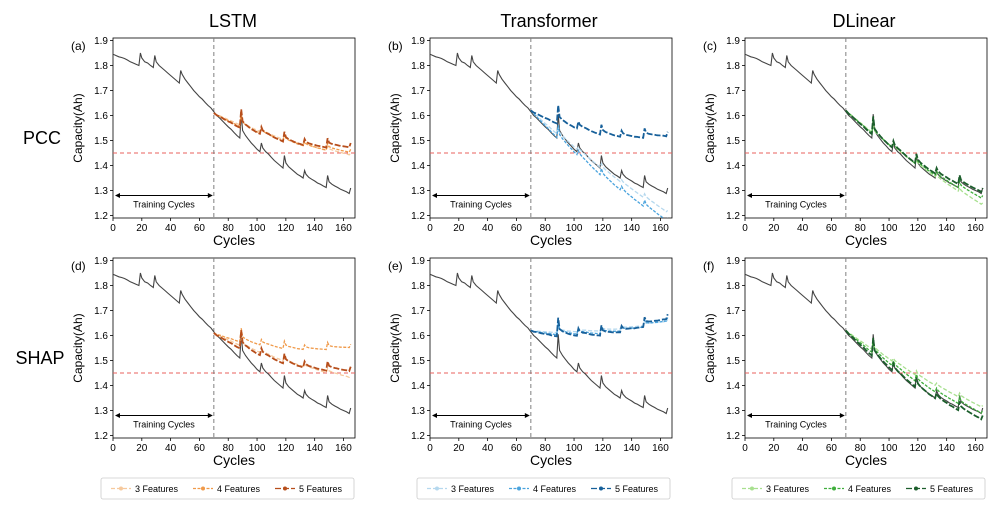 The width and height of the screenshot is (997, 506). I want to click on panel-label: (c), so click(710, 46).